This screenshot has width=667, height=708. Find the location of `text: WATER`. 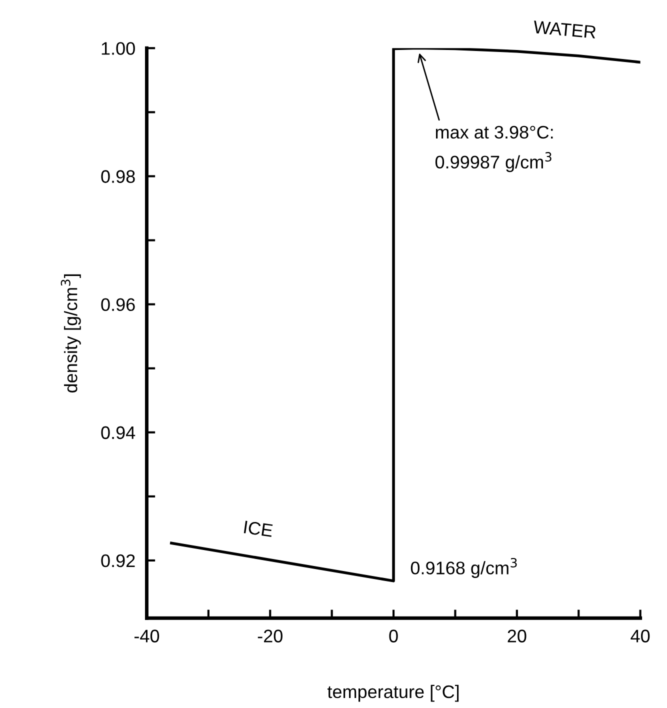

text: WATER is located at coordinates (564, 29).